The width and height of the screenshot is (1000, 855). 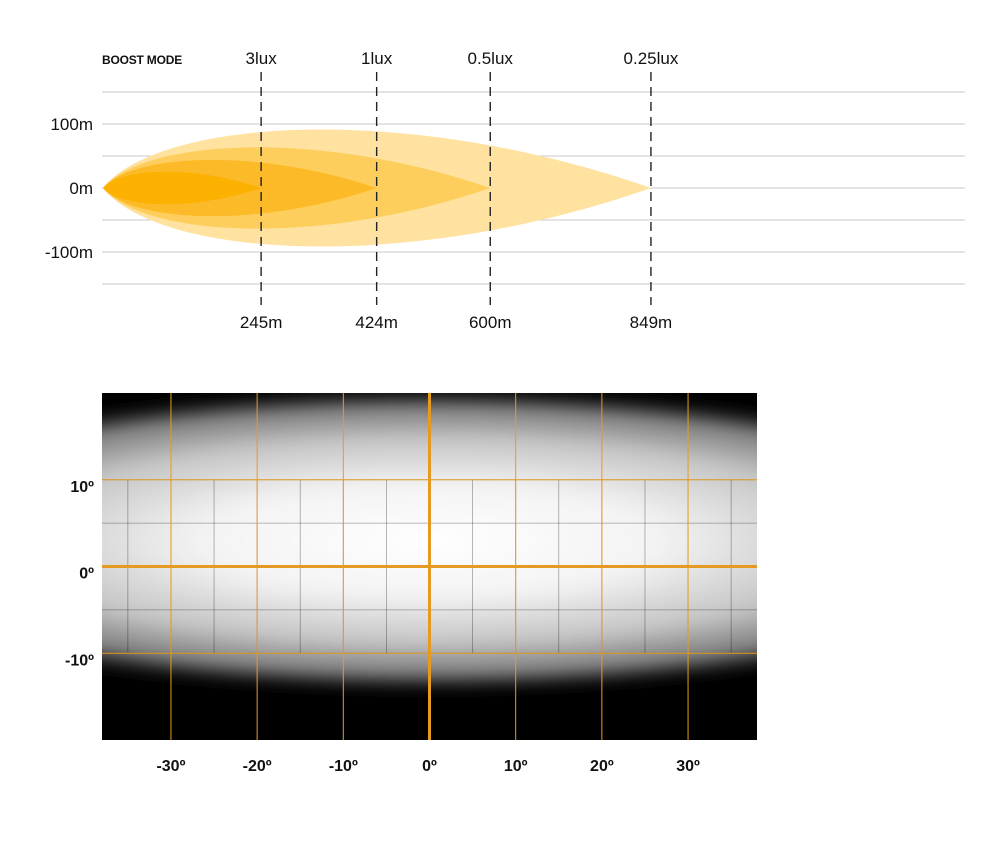 I want to click on x-tick-label: -30º, so click(x=170, y=766).